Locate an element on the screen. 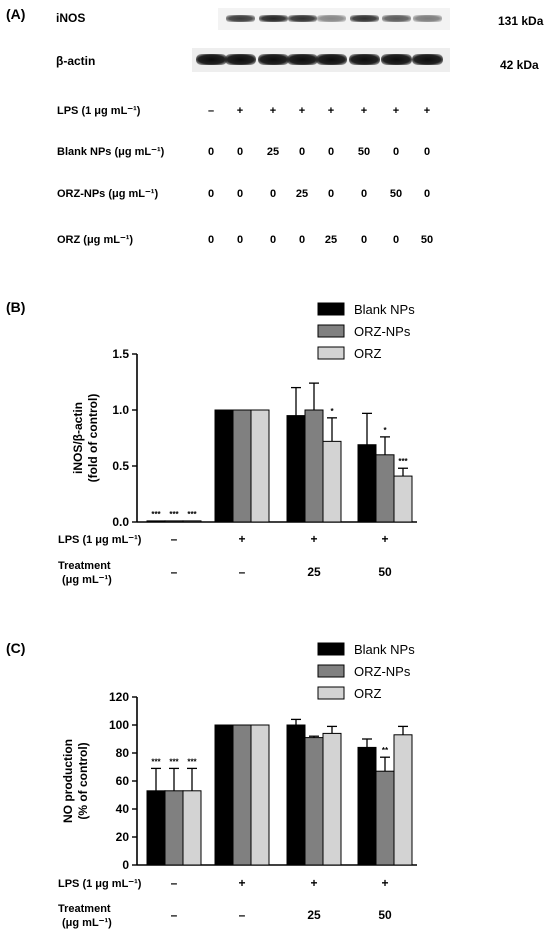 This screenshot has height=936, width=550. y-tick-label: 0.5 is located at coordinates (120, 466).